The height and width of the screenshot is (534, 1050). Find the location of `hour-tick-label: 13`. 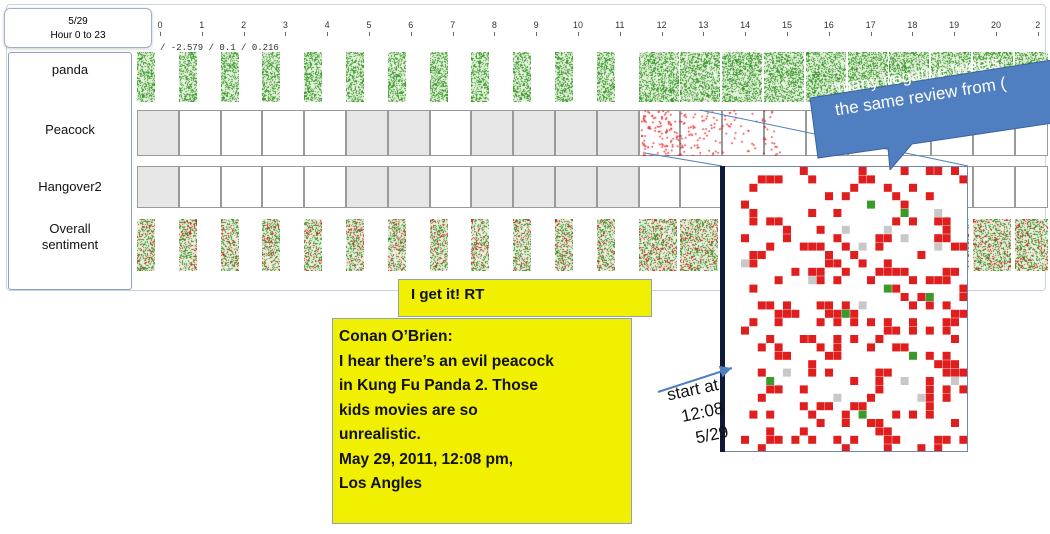

hour-tick-label: 13 is located at coordinates (703, 25).